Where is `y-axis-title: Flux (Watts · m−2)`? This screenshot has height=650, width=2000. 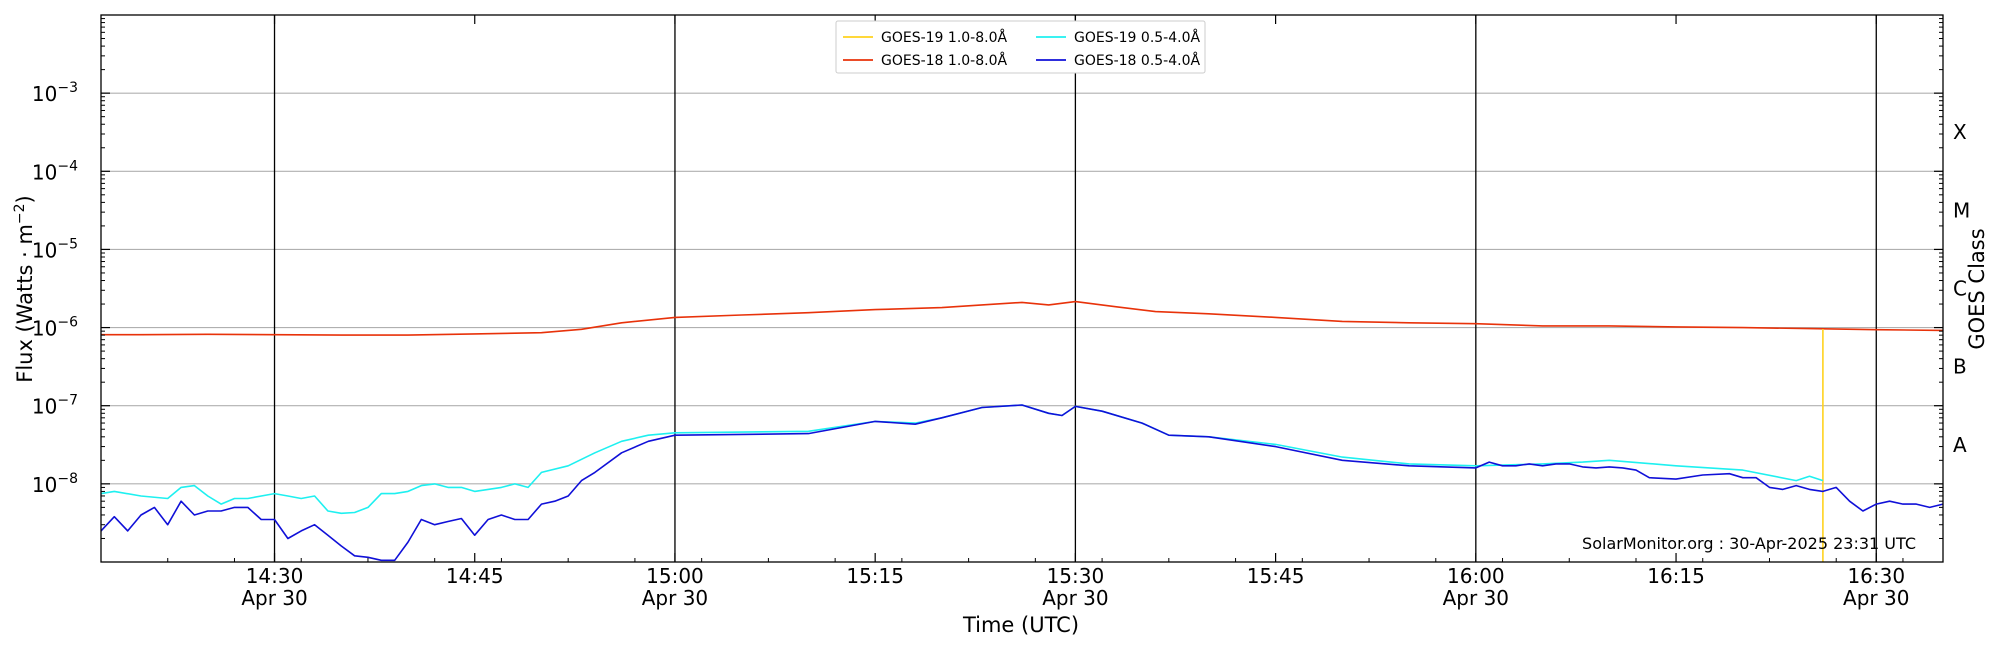 y-axis-title: Flux (Watts · m−2) is located at coordinates (24, 289).